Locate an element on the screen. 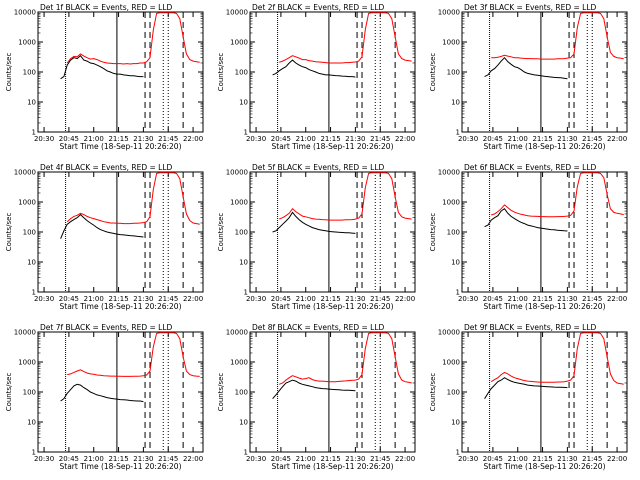  panel-title: Det 4f BLACK = Events, RED = LLD is located at coordinates (106, 167).